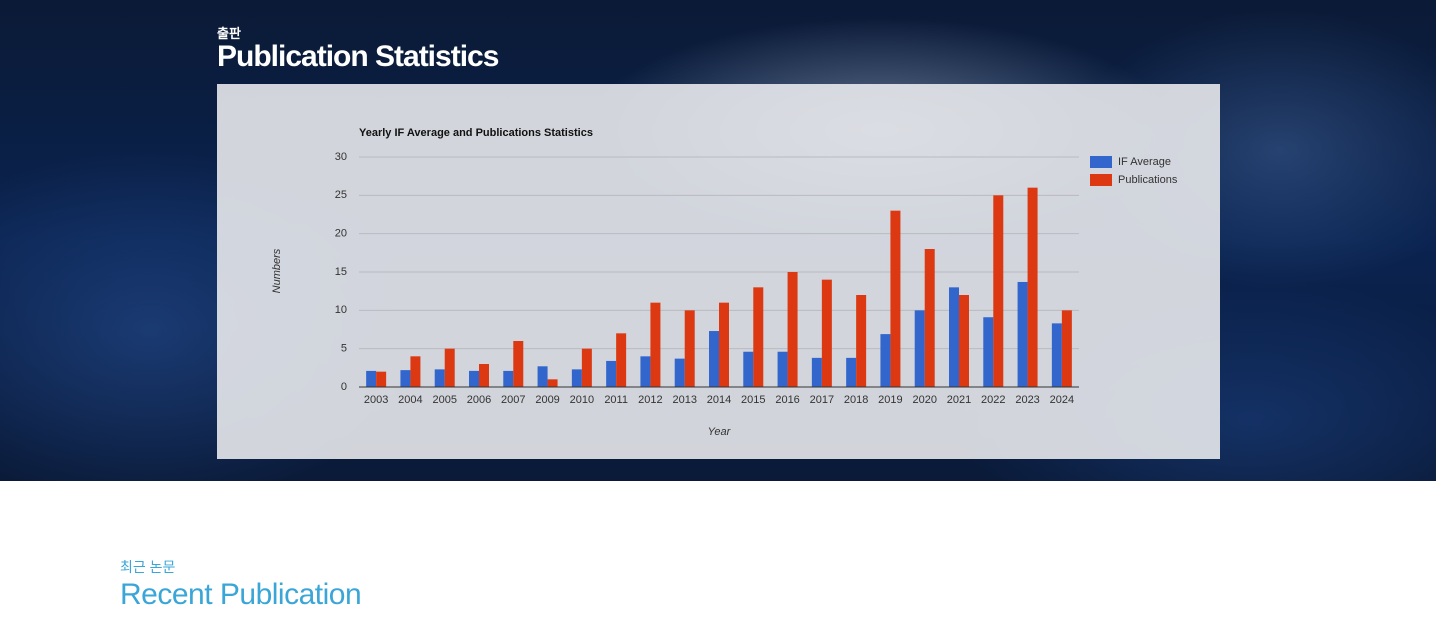 This screenshot has width=1436, height=622. What do you see at coordinates (241, 594) in the screenshot?
I see `section-title: Recent Publication` at bounding box center [241, 594].